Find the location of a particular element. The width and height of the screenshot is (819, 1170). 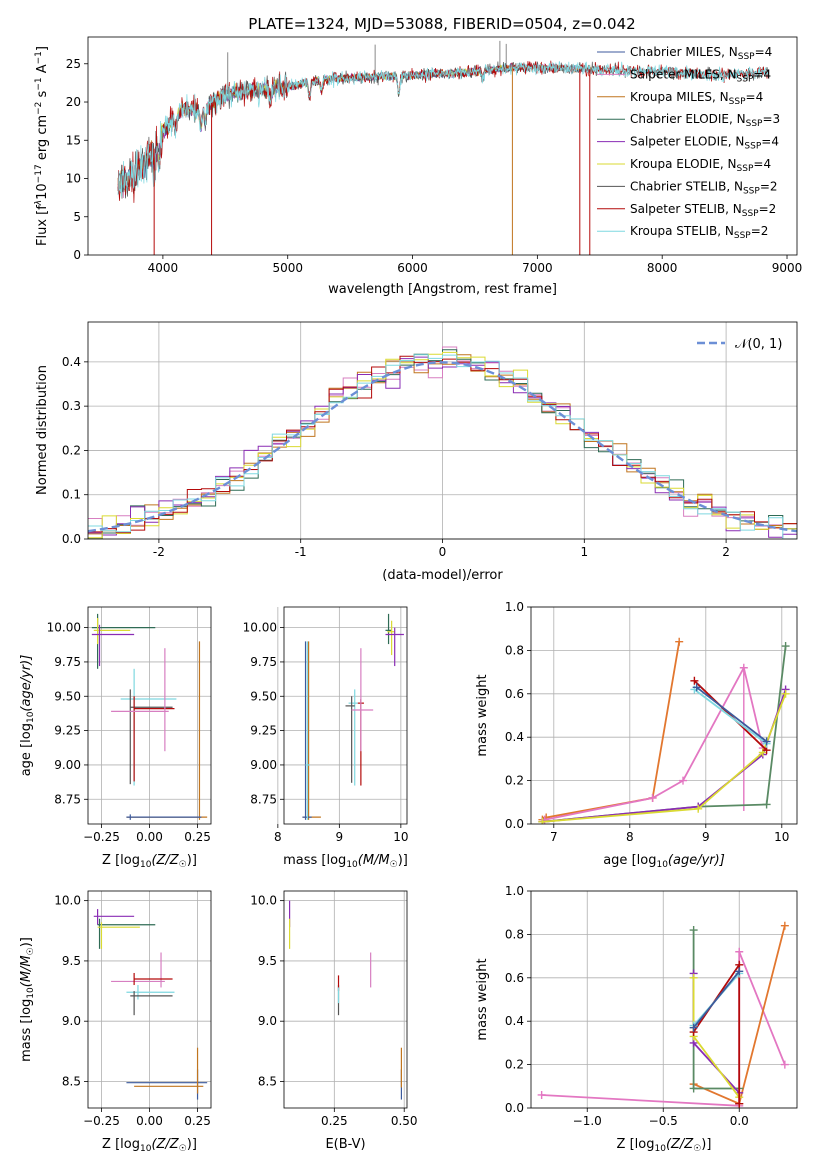

x-tick-label: −0.25 is located at coordinates (101, 1121).